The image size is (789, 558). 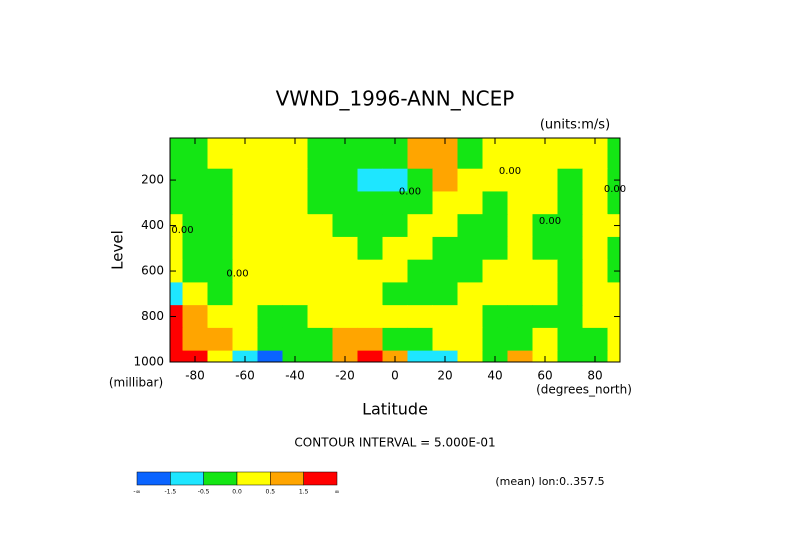 I want to click on colorbar-label: 0.0, so click(x=237, y=492).